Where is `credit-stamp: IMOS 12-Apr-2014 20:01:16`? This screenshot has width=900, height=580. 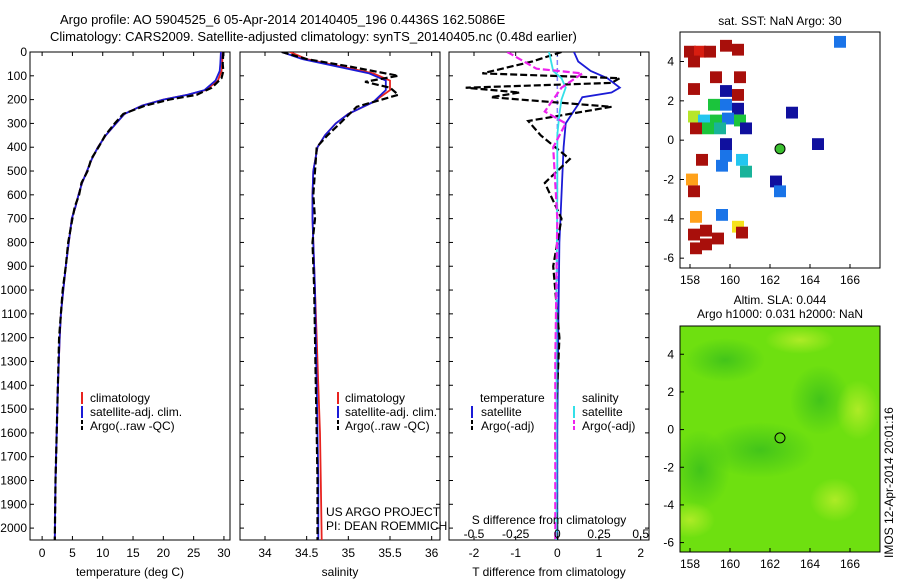 credit-stamp: IMOS 12-Apr-2014 20:01:16 is located at coordinates (889, 482).